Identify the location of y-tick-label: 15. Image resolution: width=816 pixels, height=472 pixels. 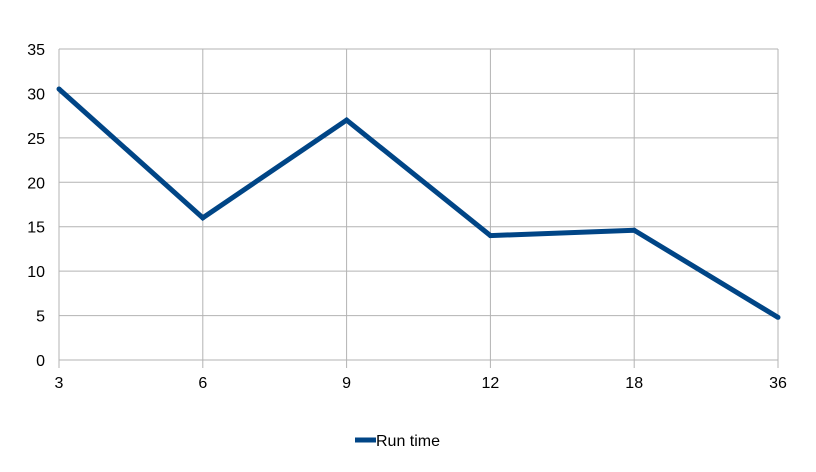
(36, 228).